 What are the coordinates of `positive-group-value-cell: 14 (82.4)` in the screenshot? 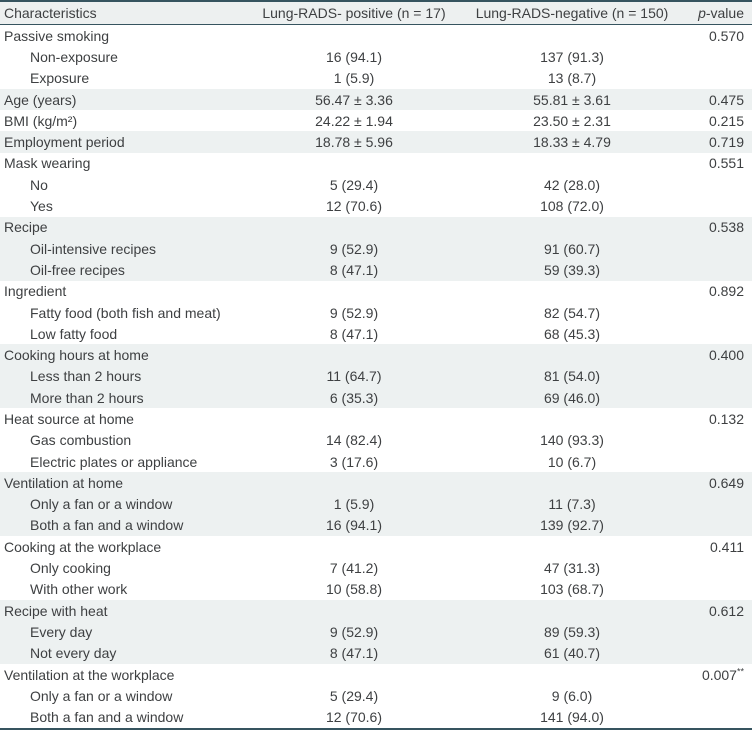 It's located at (354, 440).